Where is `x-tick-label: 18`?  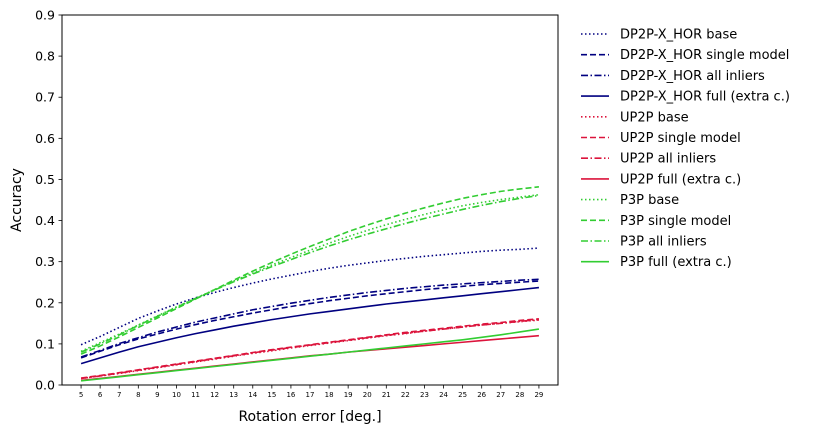 x-tick-label: 18 is located at coordinates (329, 395).